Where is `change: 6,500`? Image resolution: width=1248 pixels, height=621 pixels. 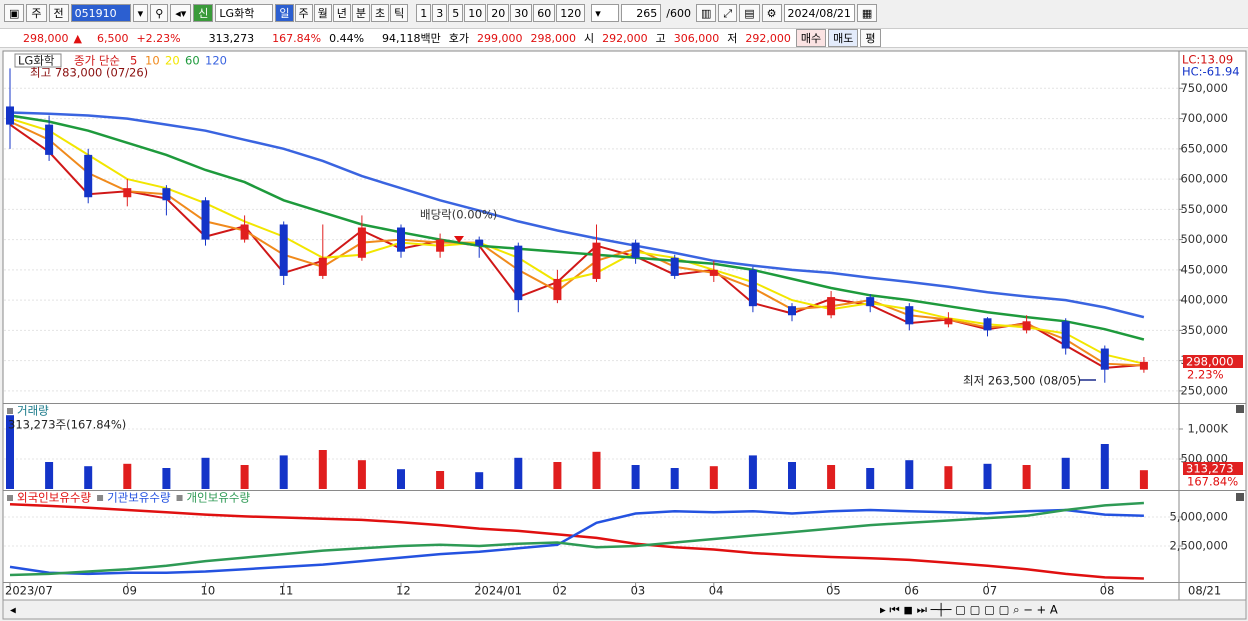 change: 6,500 is located at coordinates (112, 38).